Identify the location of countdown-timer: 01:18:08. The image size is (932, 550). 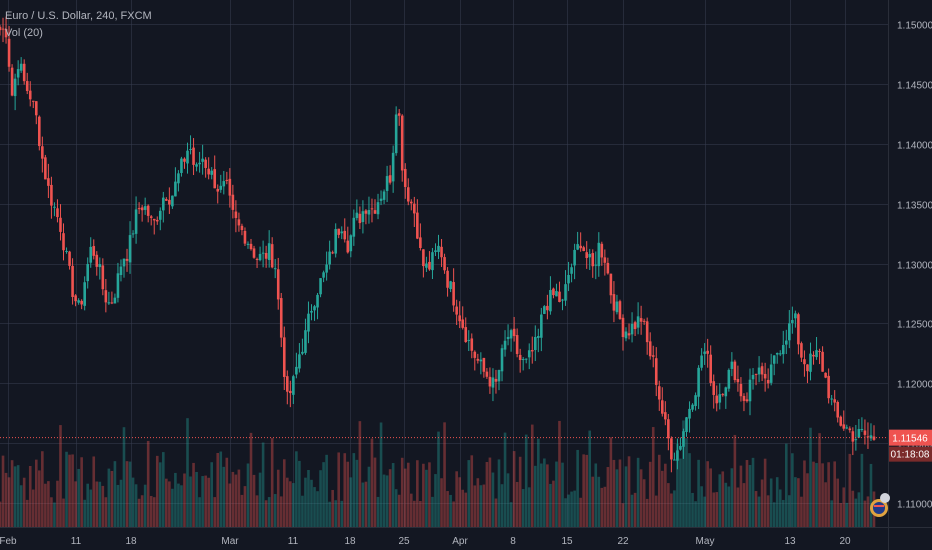
(910, 455).